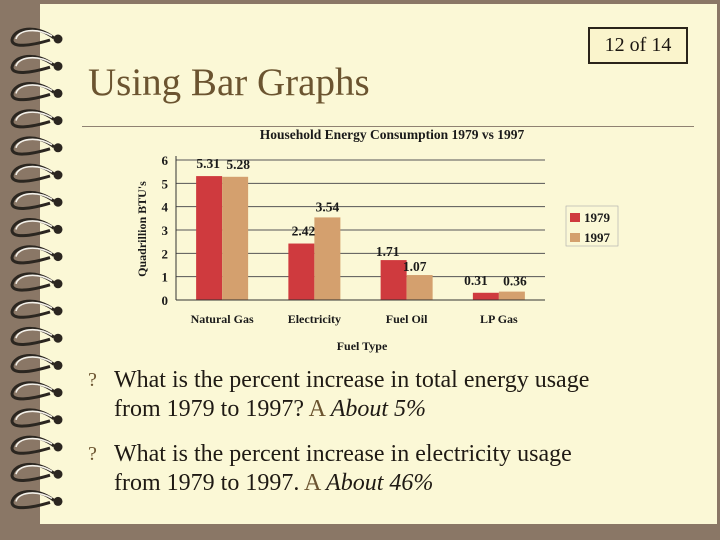  What do you see at coordinates (378, 409) in the screenshot?
I see `question-1-answer: About 5%` at bounding box center [378, 409].